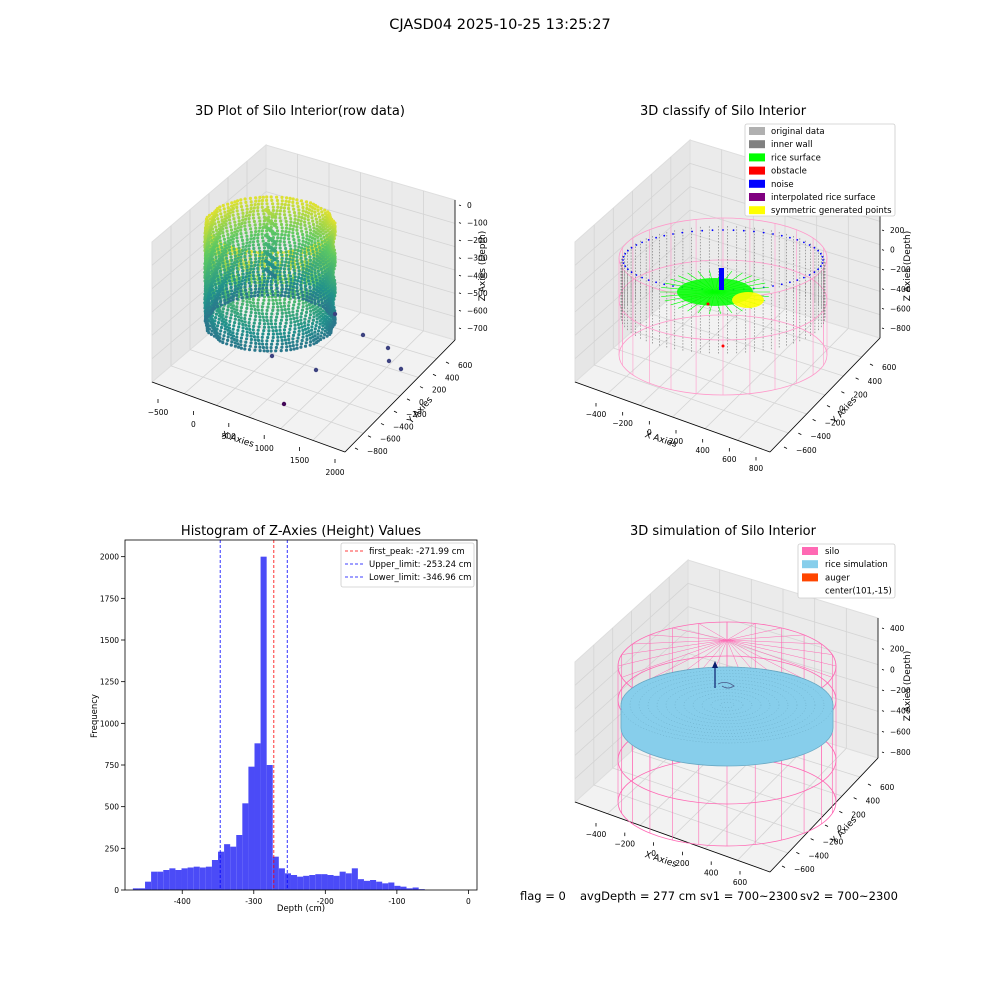 The image size is (1000, 1000). Describe the element at coordinates (843, 392) in the screenshot. I see `p2-y-tick` at that location.